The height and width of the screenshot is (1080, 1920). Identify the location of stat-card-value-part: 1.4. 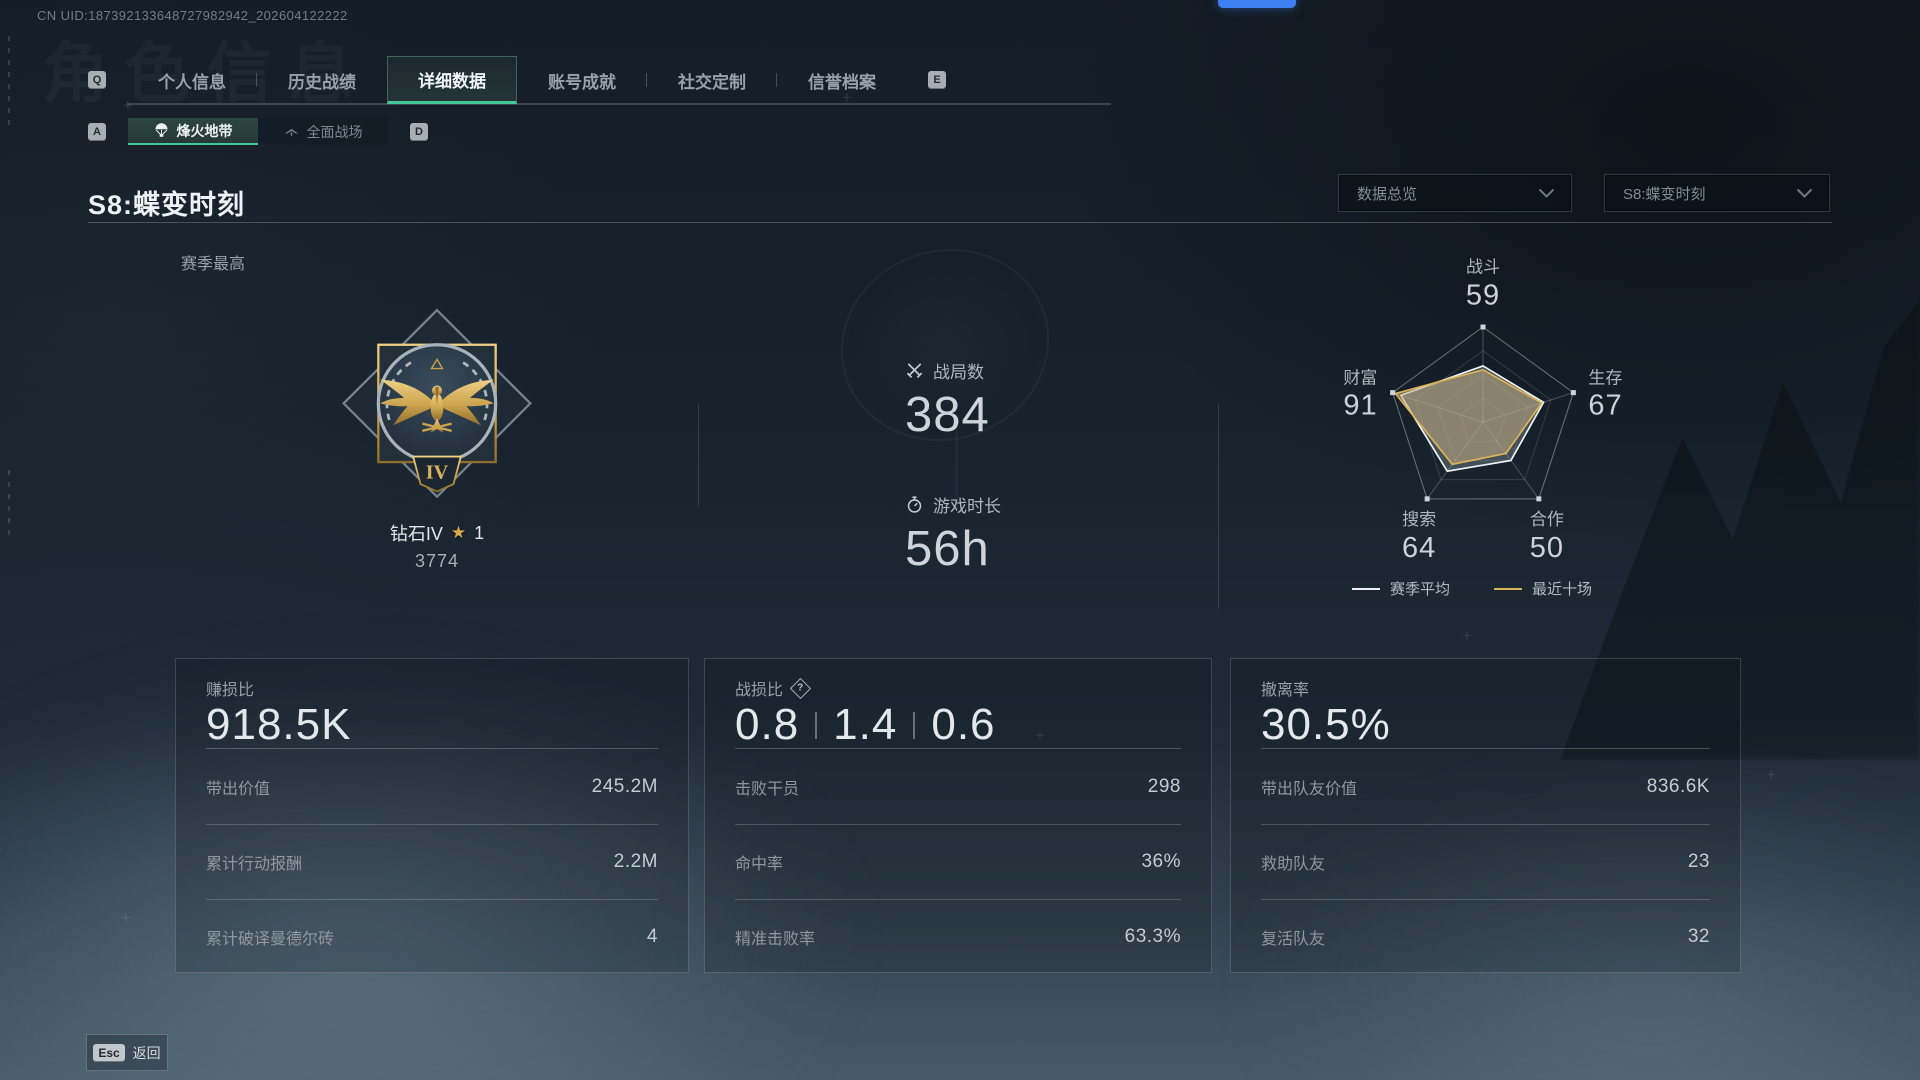
(865, 724).